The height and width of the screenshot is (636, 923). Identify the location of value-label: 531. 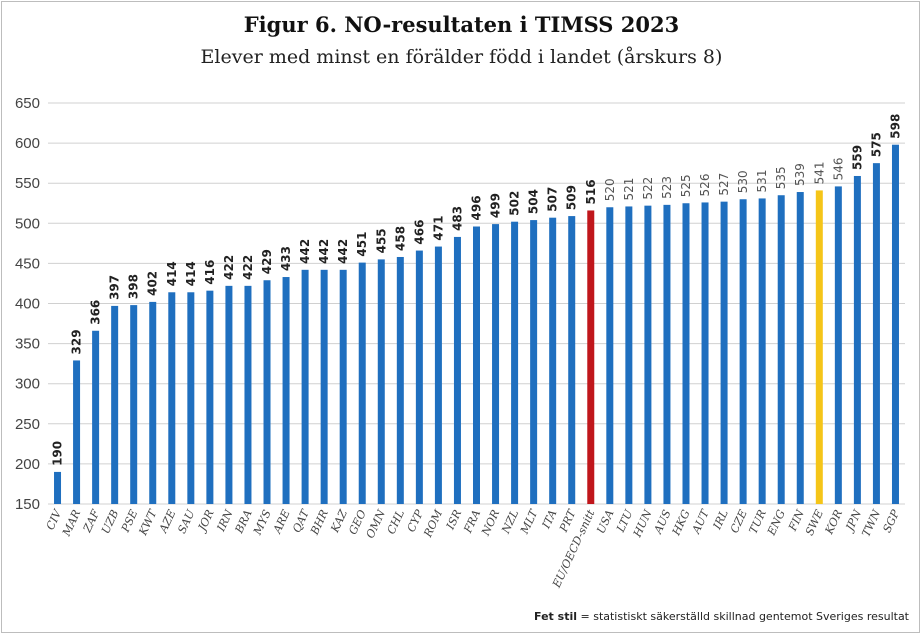
(762, 181).